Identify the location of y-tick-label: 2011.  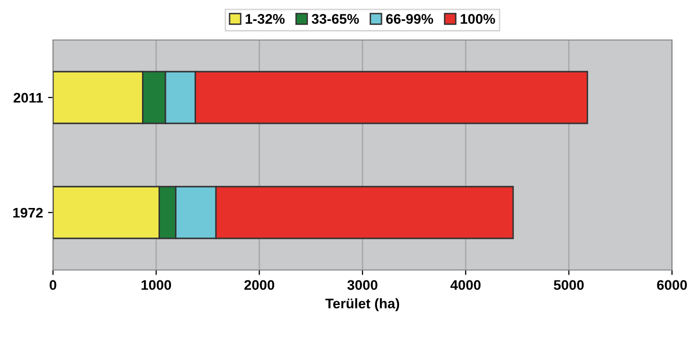
(28, 97).